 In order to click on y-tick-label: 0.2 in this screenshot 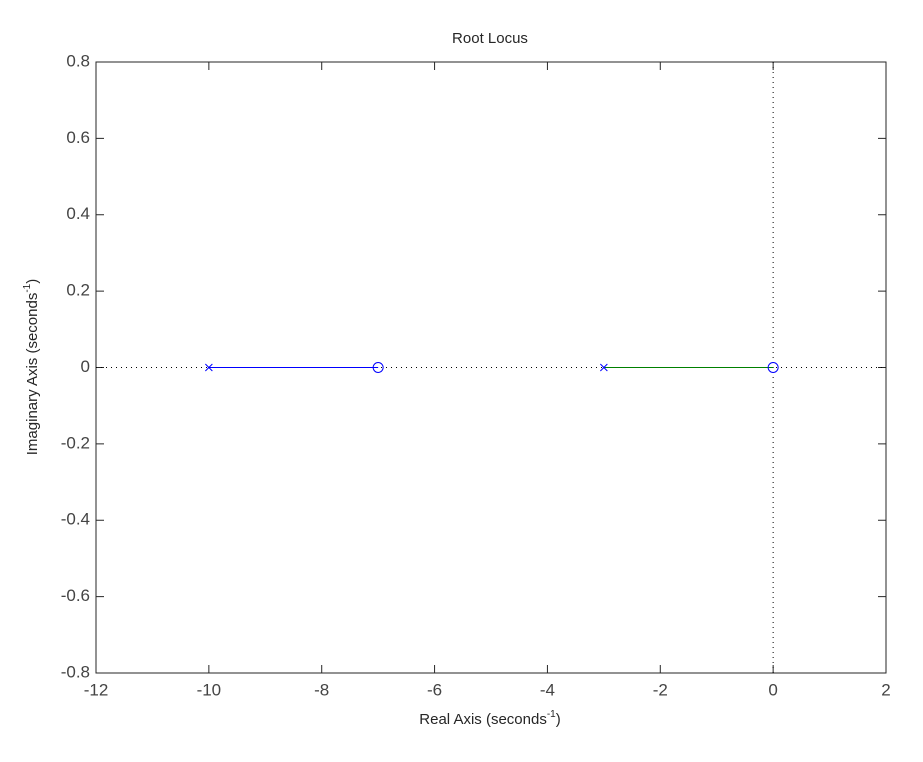, I will do `click(78, 290)`.